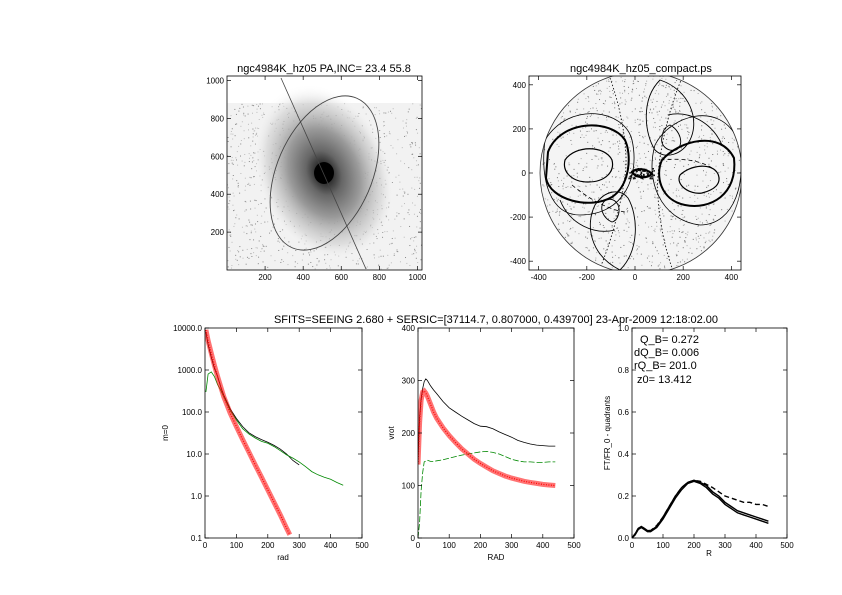 This screenshot has width=842, height=595. Describe the element at coordinates (274, 428) in the screenshot. I see `series-green-line` at that location.